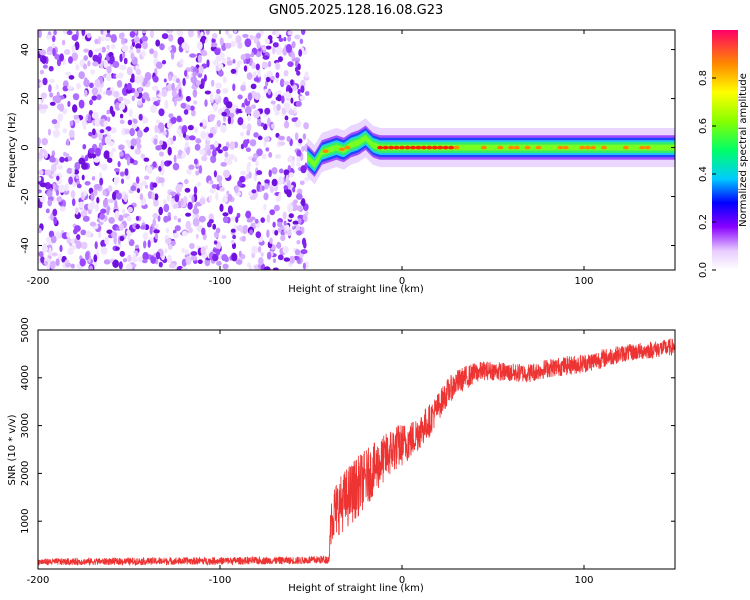 The image size is (750, 600). What do you see at coordinates (356, 289) in the screenshot?
I see `heatmap-x-label: Height of straight line (km)` at bounding box center [356, 289].